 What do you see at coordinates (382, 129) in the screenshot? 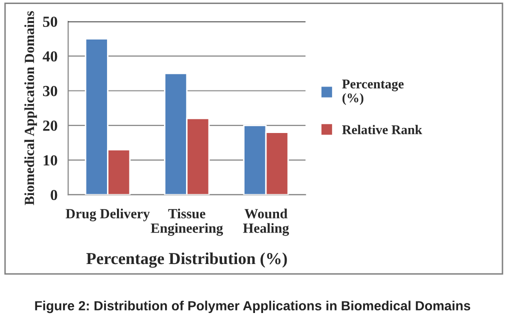
I see `legend-label: Relative Rank` at bounding box center [382, 129].